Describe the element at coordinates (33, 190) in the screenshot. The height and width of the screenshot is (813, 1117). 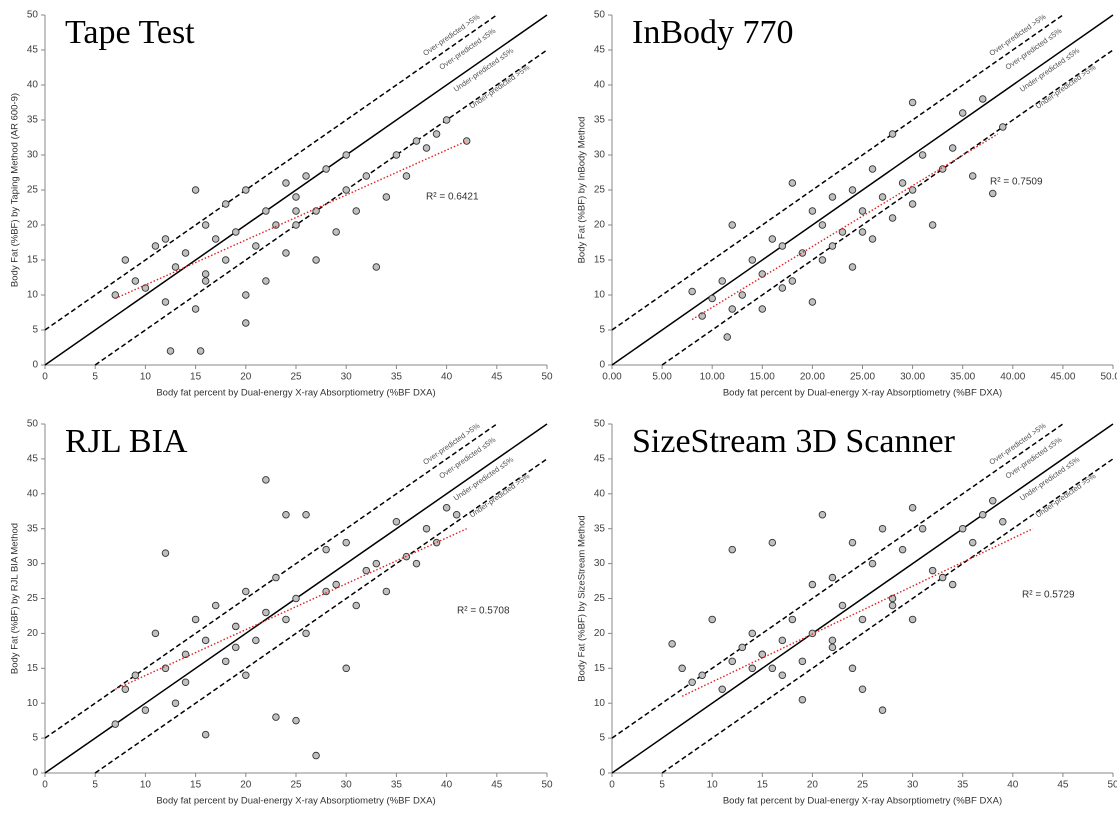
I see `y-tick-label: 25` at that location.